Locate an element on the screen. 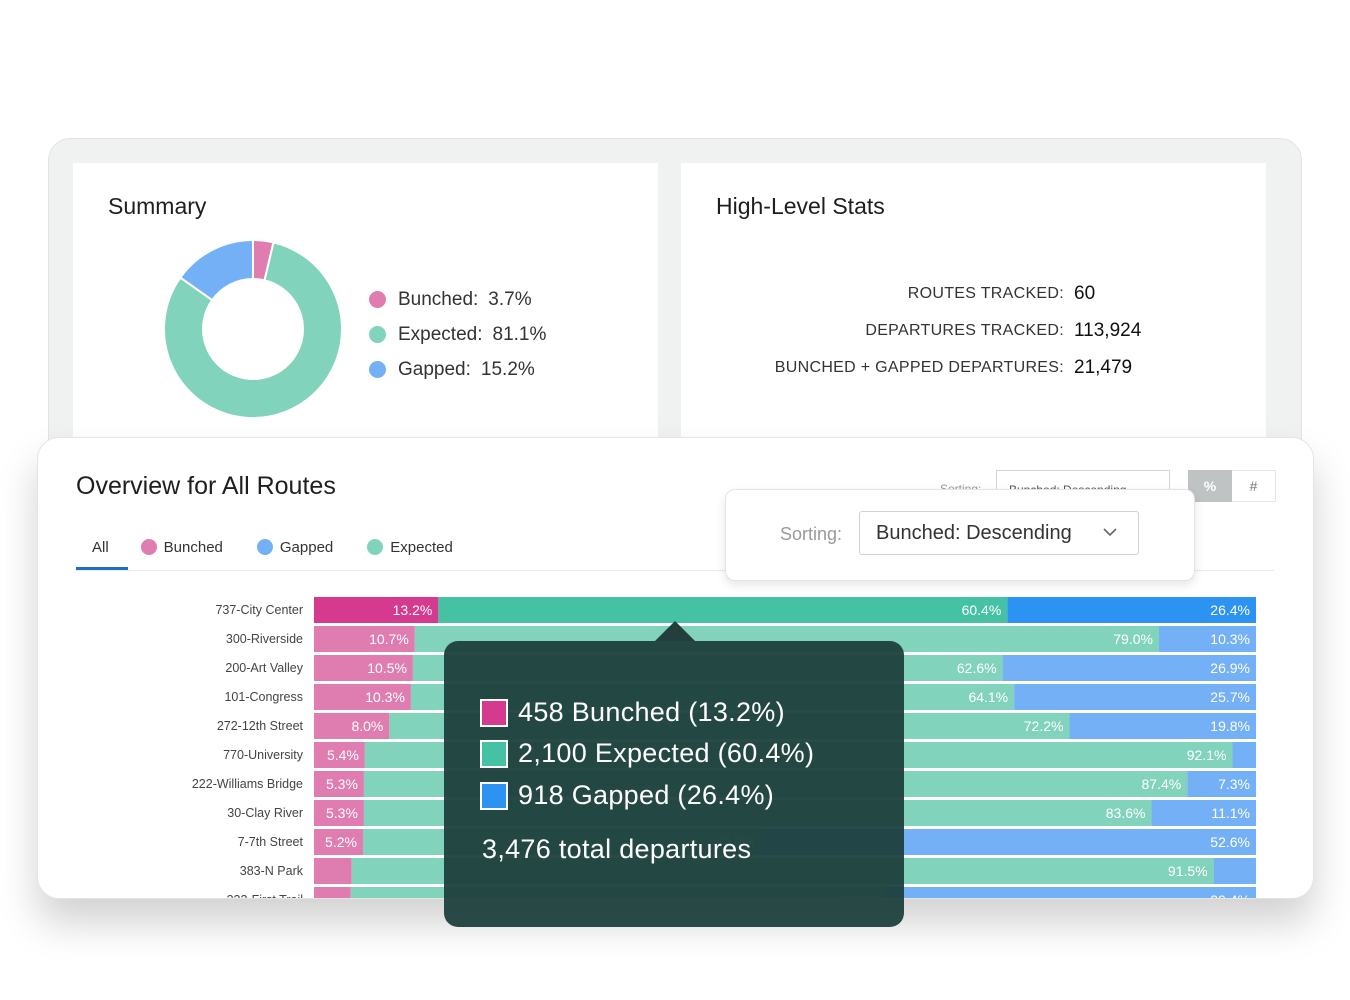  tooltip-text: 458 Bunched (13.2%) is located at coordinates (651, 712).